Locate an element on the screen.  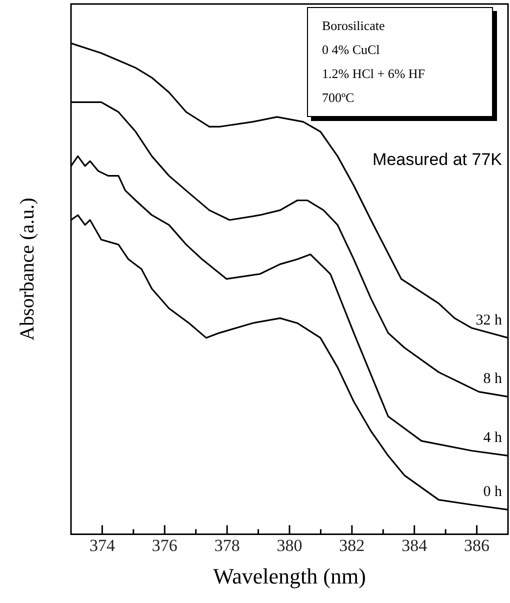
series-label: 4 h is located at coordinates (492, 438).